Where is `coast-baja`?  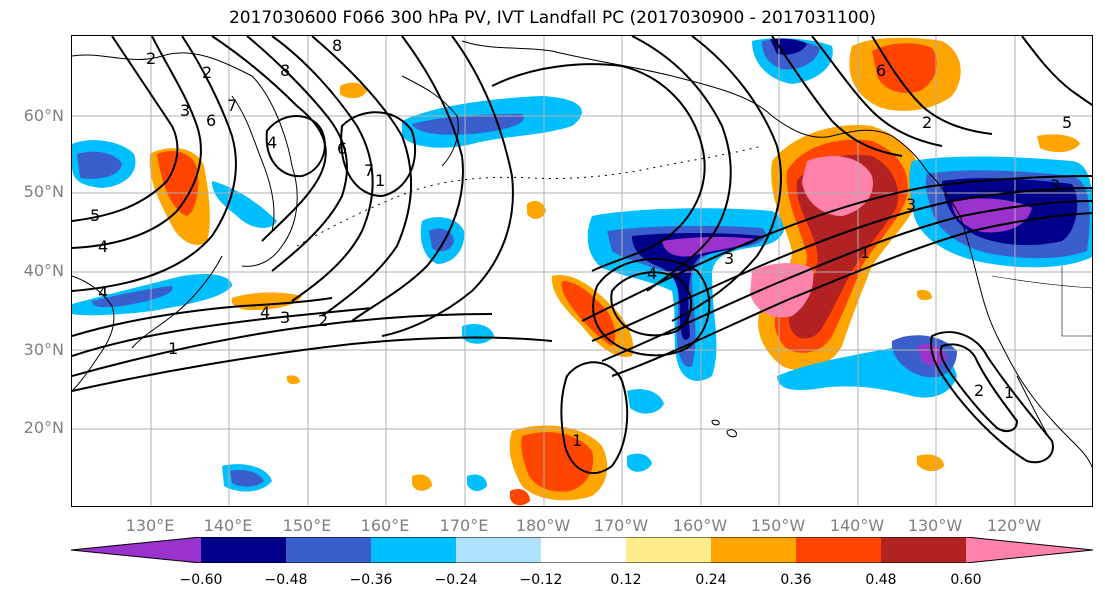 coast-baja is located at coordinates (1032, 405).